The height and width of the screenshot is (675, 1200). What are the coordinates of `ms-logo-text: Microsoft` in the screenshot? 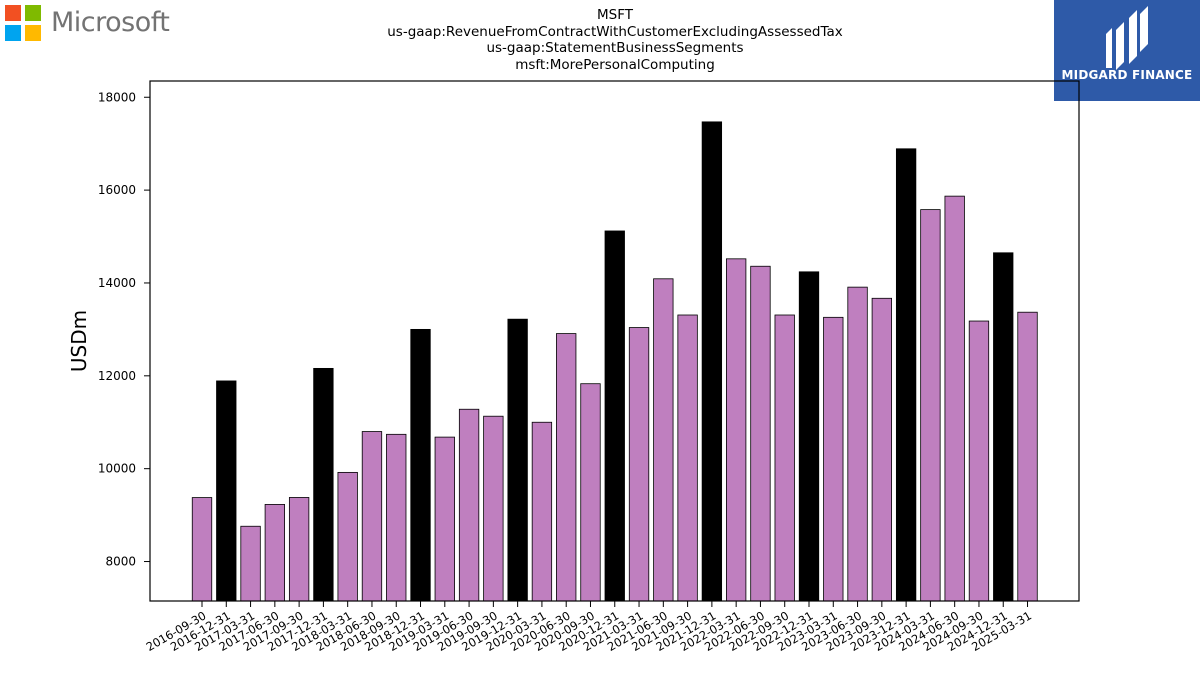 It's located at (110, 22).